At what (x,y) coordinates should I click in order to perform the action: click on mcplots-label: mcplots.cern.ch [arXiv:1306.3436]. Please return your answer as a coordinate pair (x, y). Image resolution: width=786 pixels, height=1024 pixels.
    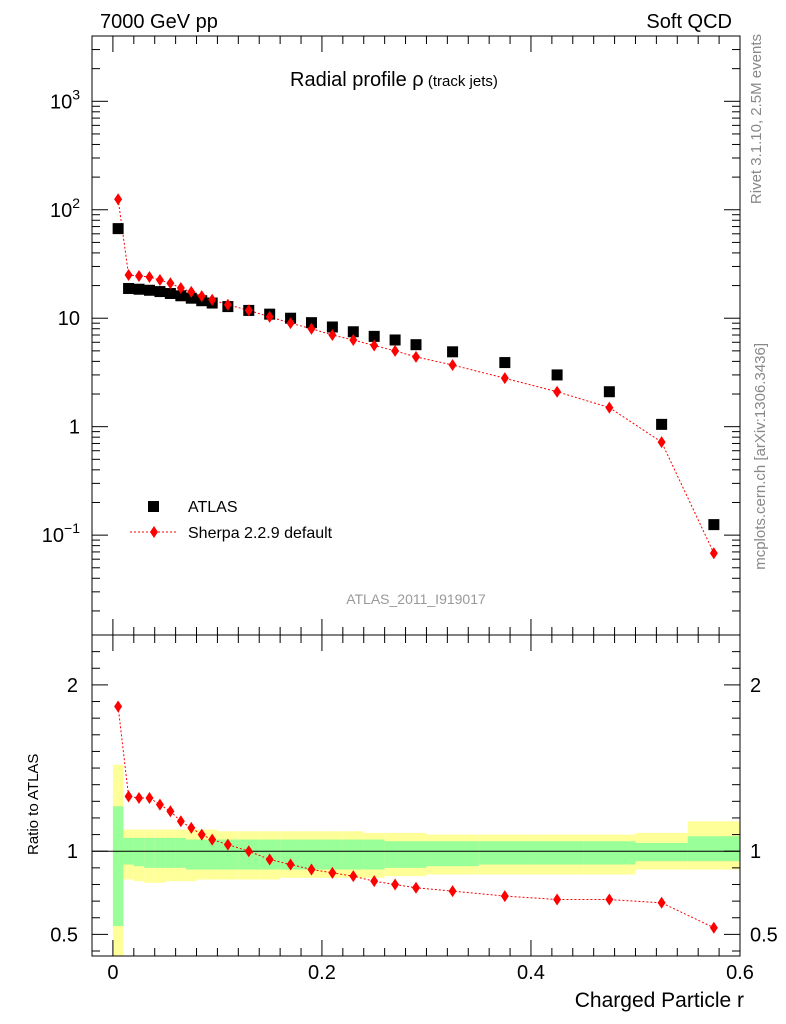
    Looking at the image, I should click on (760, 456).